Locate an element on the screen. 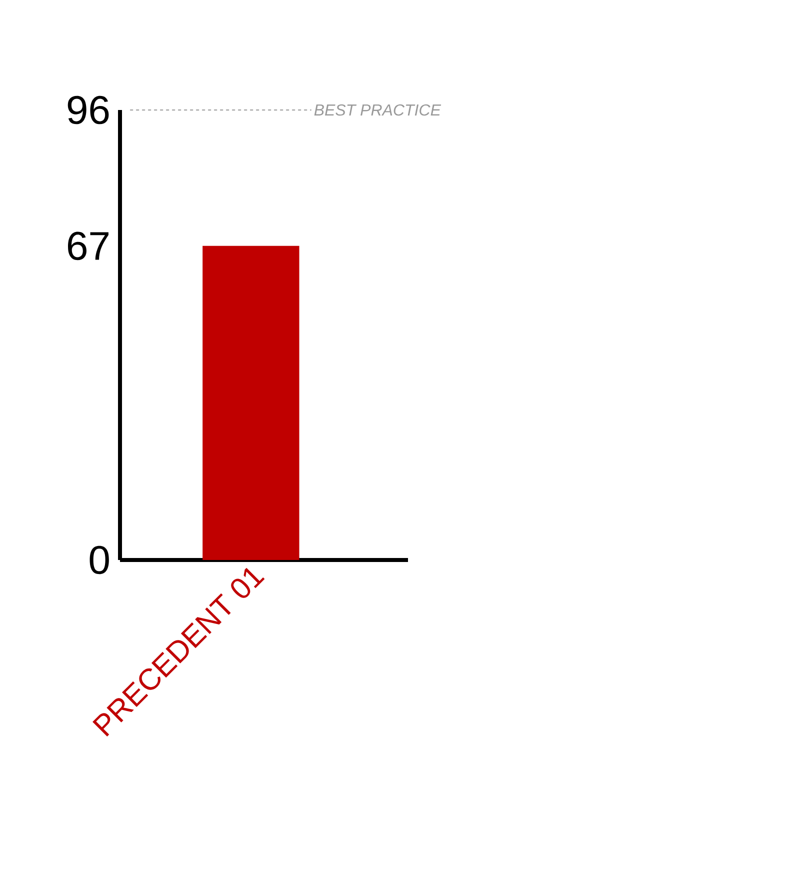 The image size is (810, 880). ref-line-label: BEST PRACTICE is located at coordinates (378, 110).